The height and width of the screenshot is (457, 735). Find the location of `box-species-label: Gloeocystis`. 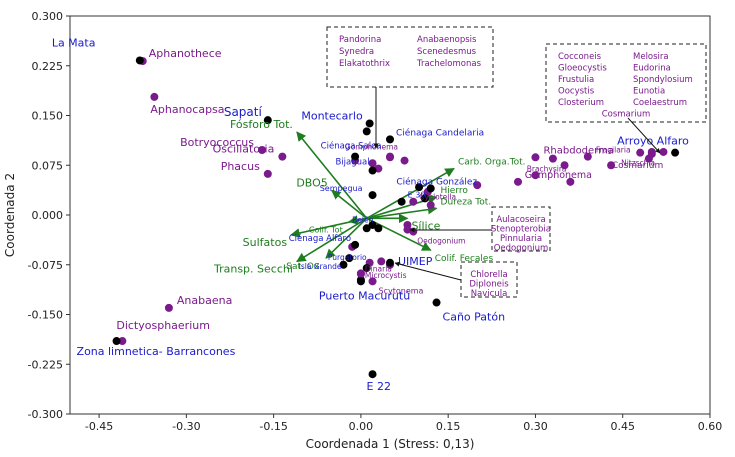

box-species-label: Gloeocystis is located at coordinates (582, 69).